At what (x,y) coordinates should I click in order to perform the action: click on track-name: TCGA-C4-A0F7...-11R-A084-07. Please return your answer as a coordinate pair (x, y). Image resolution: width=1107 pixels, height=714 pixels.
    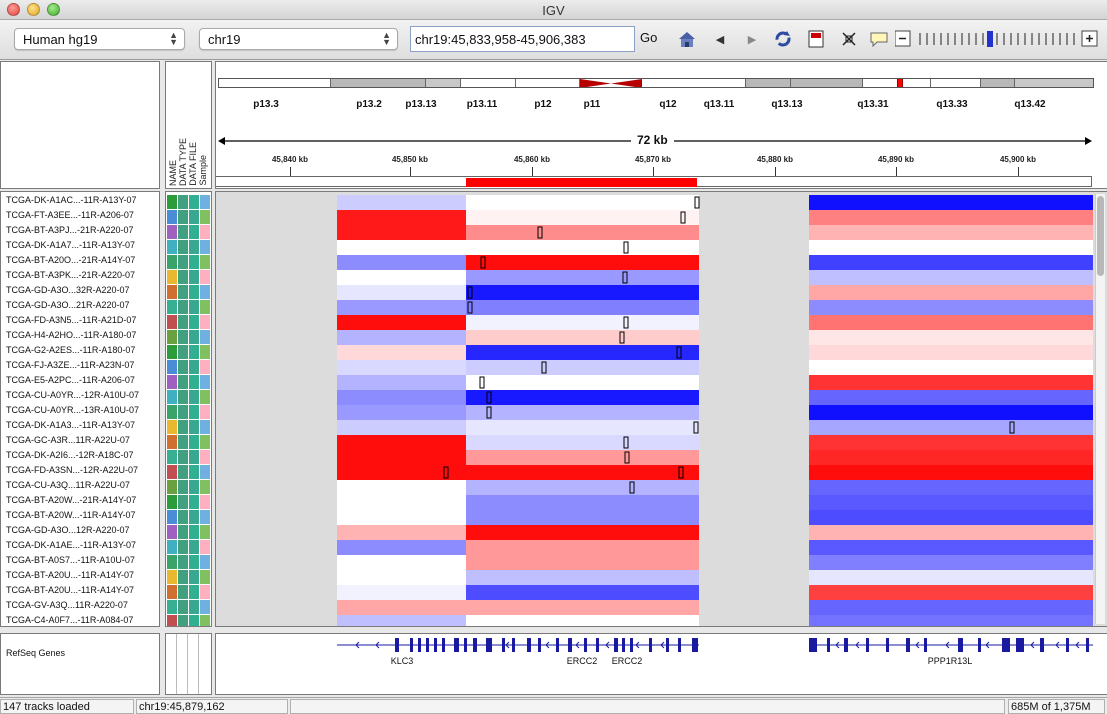
    Looking at the image, I should click on (70, 620).